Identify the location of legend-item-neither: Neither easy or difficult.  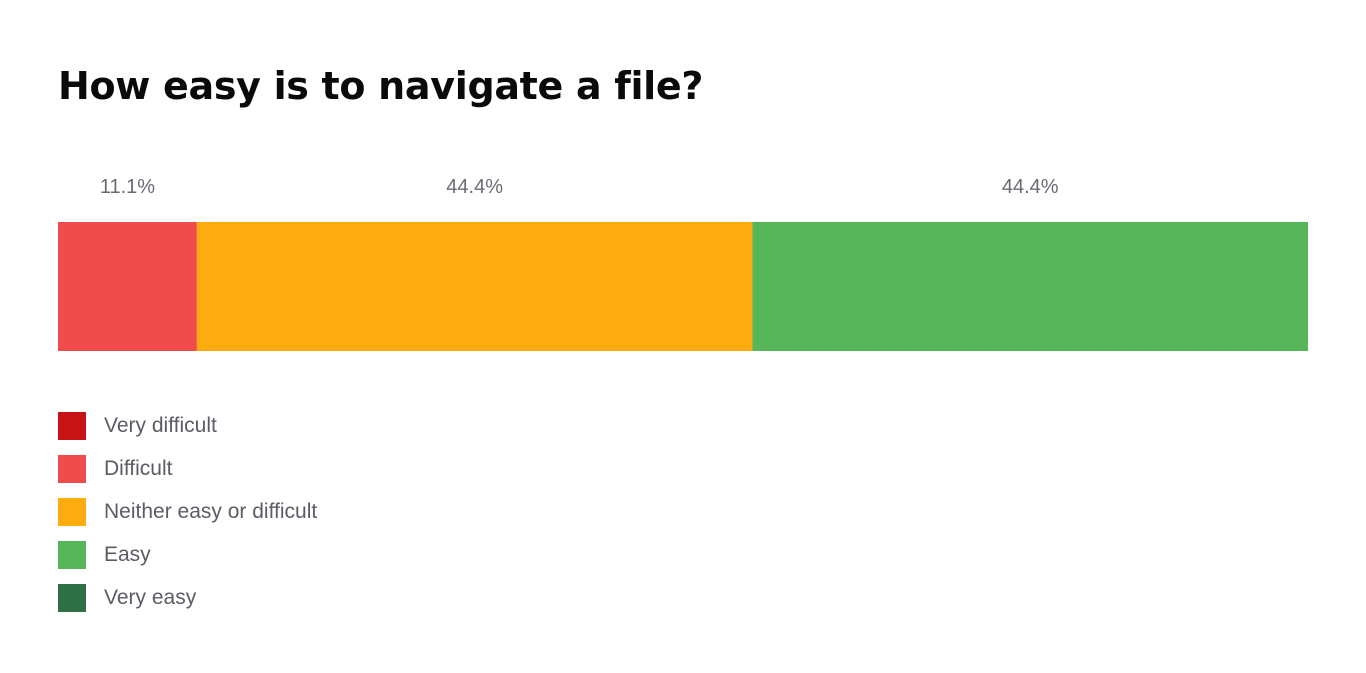
(187, 512).